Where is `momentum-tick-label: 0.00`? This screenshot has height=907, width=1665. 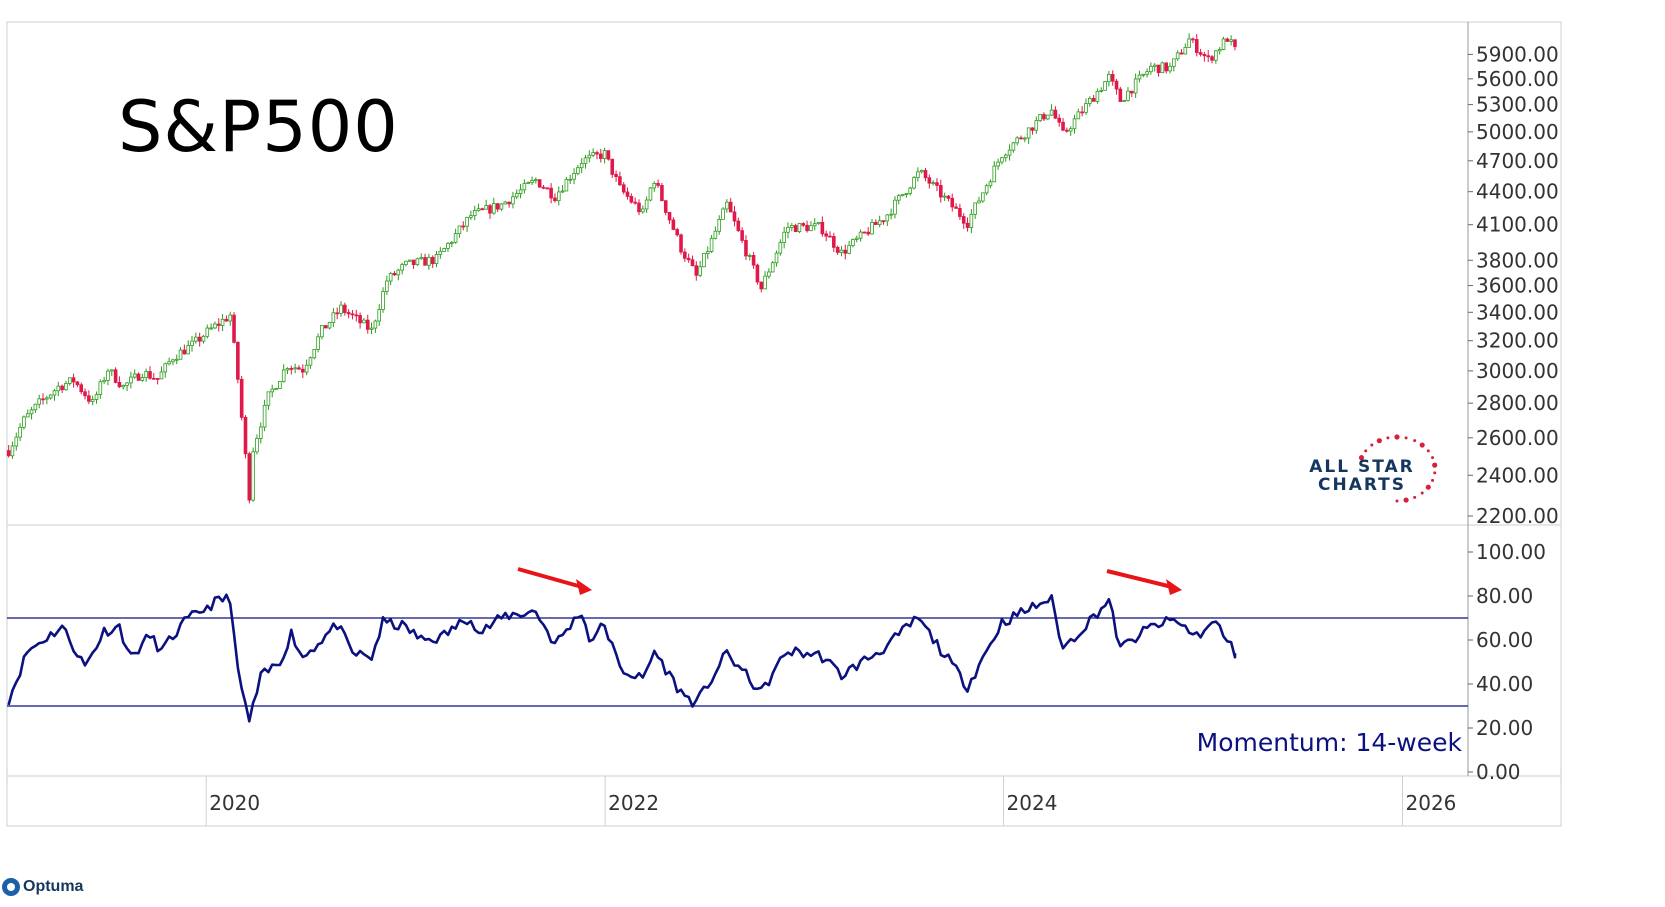
momentum-tick-label: 0.00 is located at coordinates (1498, 772).